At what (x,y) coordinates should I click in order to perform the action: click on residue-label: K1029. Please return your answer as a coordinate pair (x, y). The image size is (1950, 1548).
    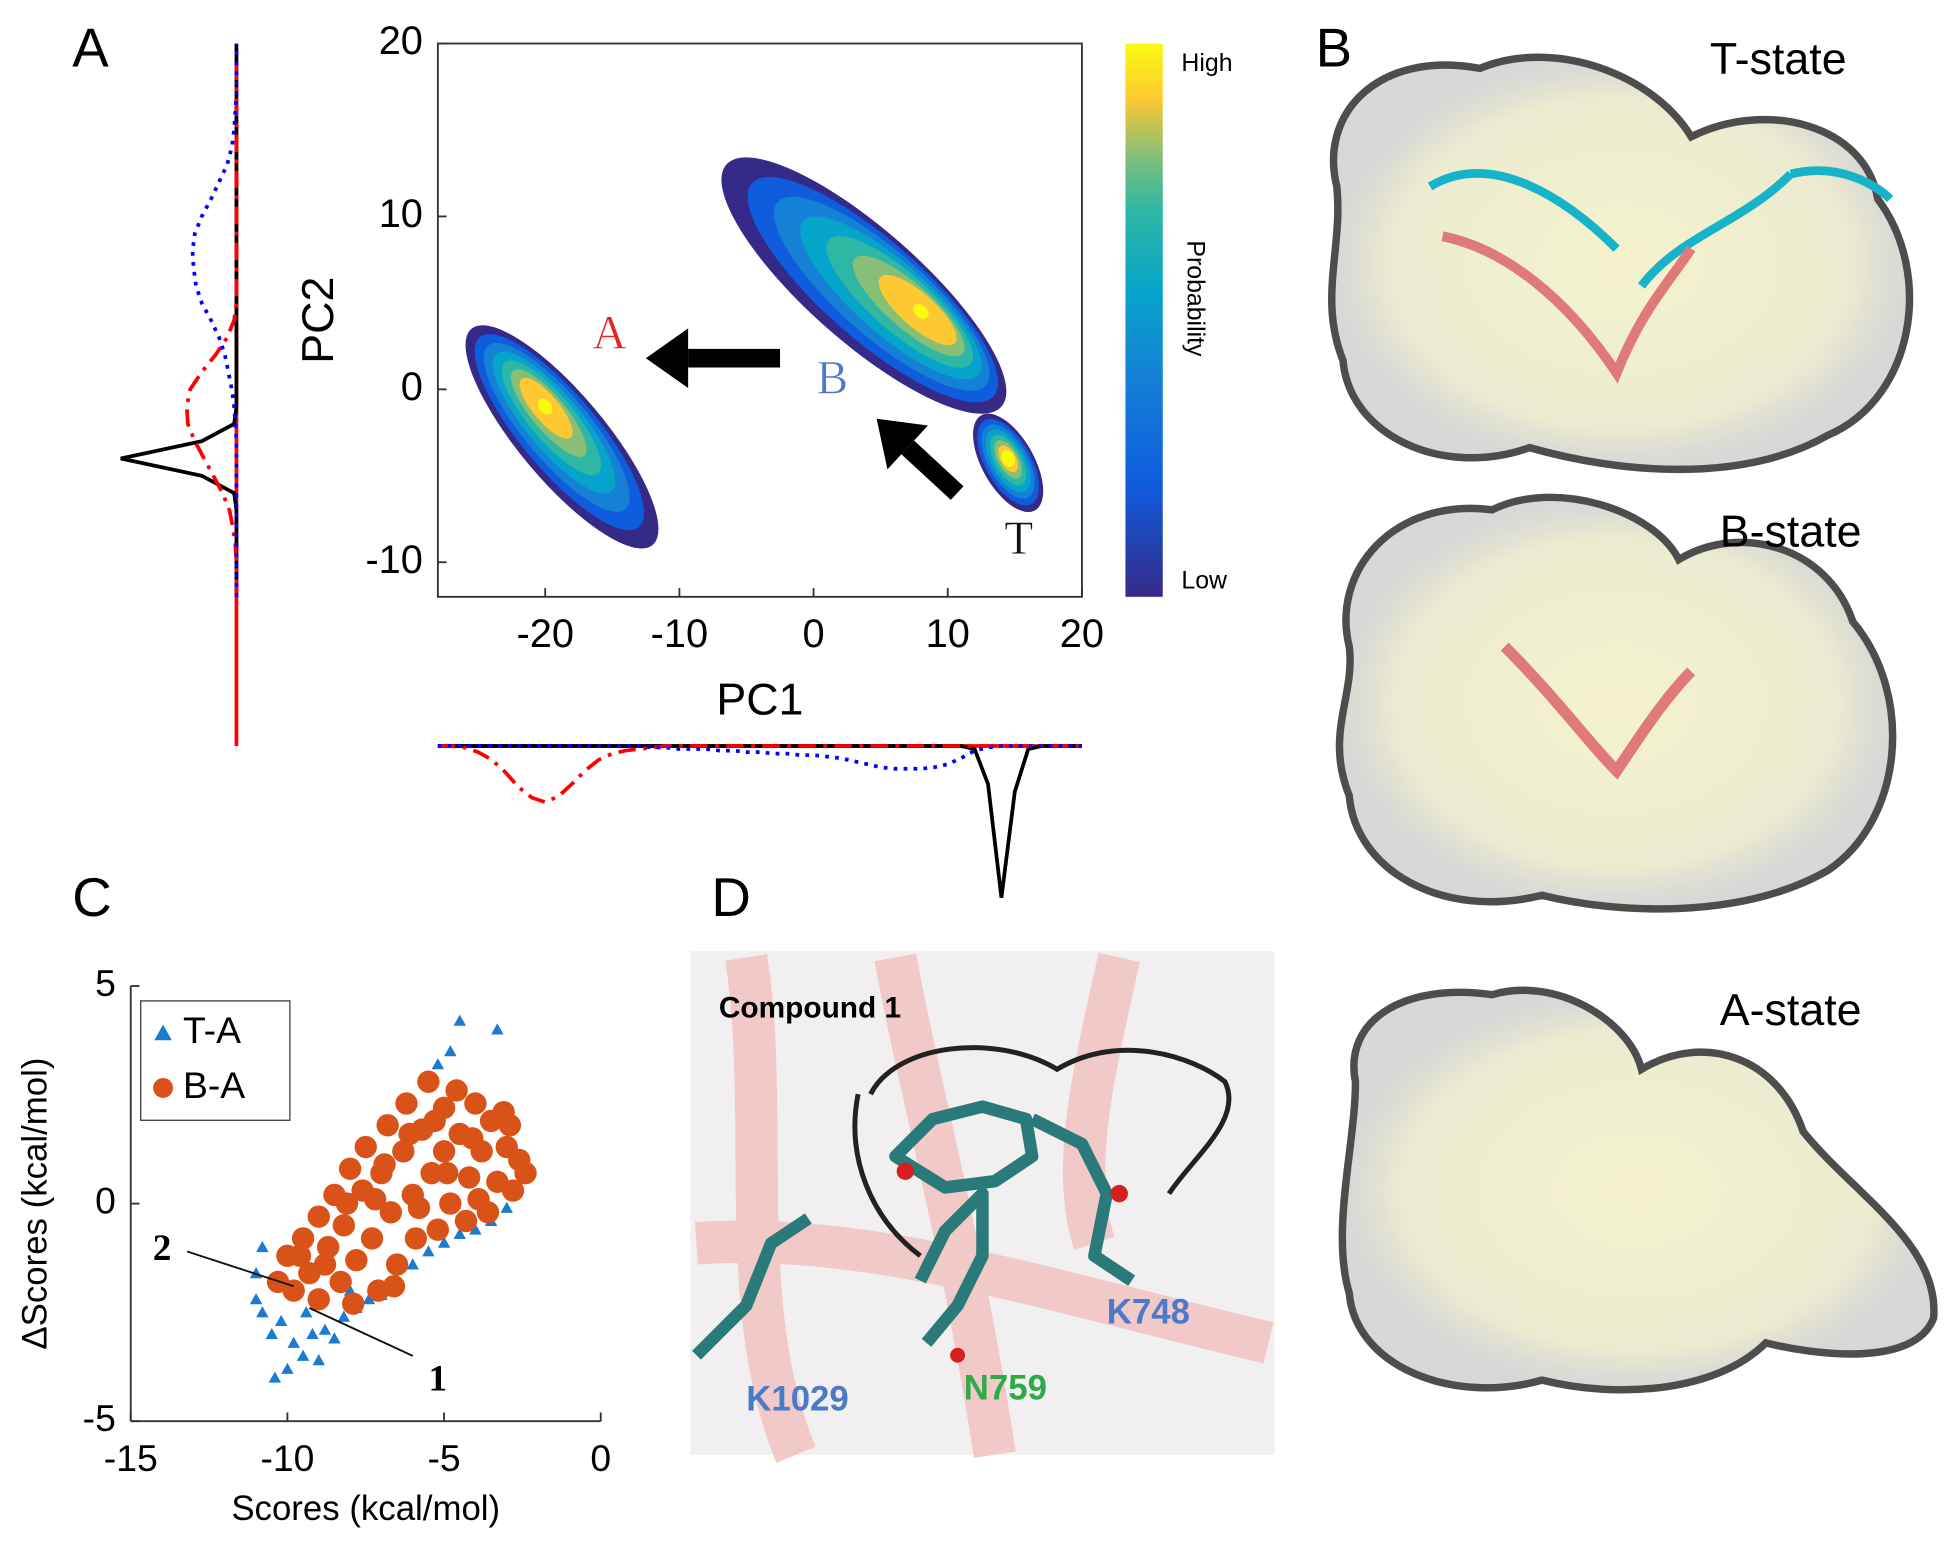
    Looking at the image, I should click on (797, 1398).